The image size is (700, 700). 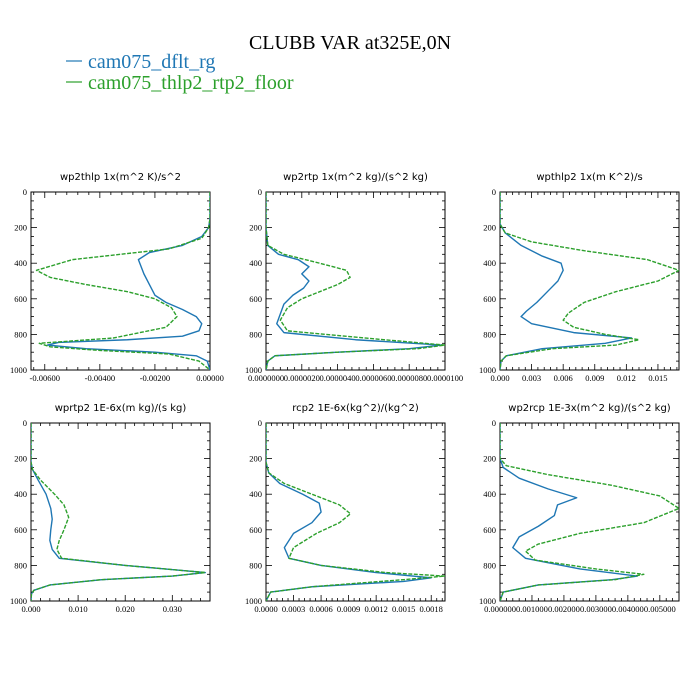 I want to click on x-tick-label: 0.0003, so click(x=293, y=609).